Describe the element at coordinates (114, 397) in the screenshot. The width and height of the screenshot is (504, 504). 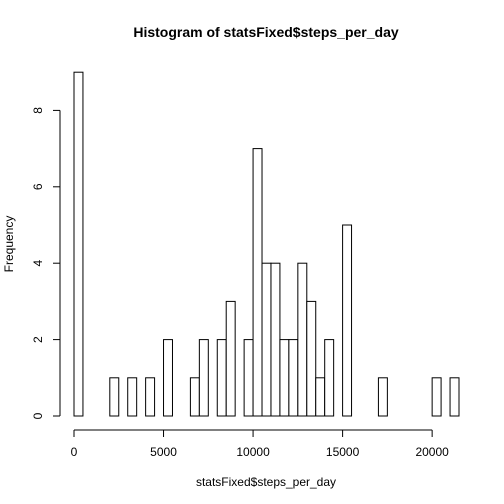
I see `histogram-bar-2000` at that location.